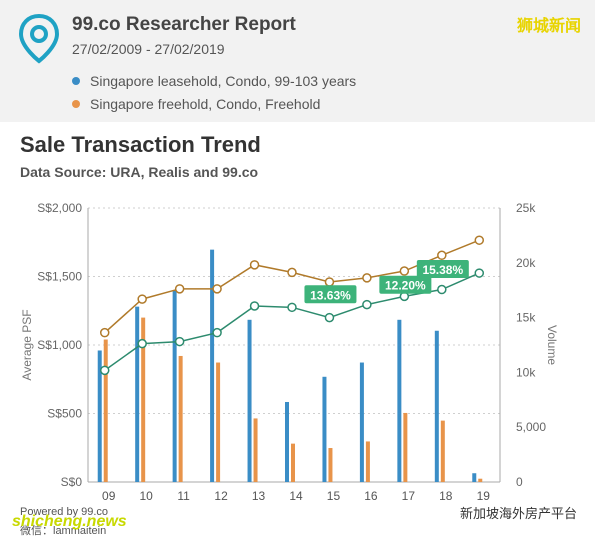 Image resolution: width=595 pixels, height=538 pixels. Describe the element at coordinates (205, 104) in the screenshot. I see `legend-label-freehold: Singapore freehold, Condo, Freehold` at that location.